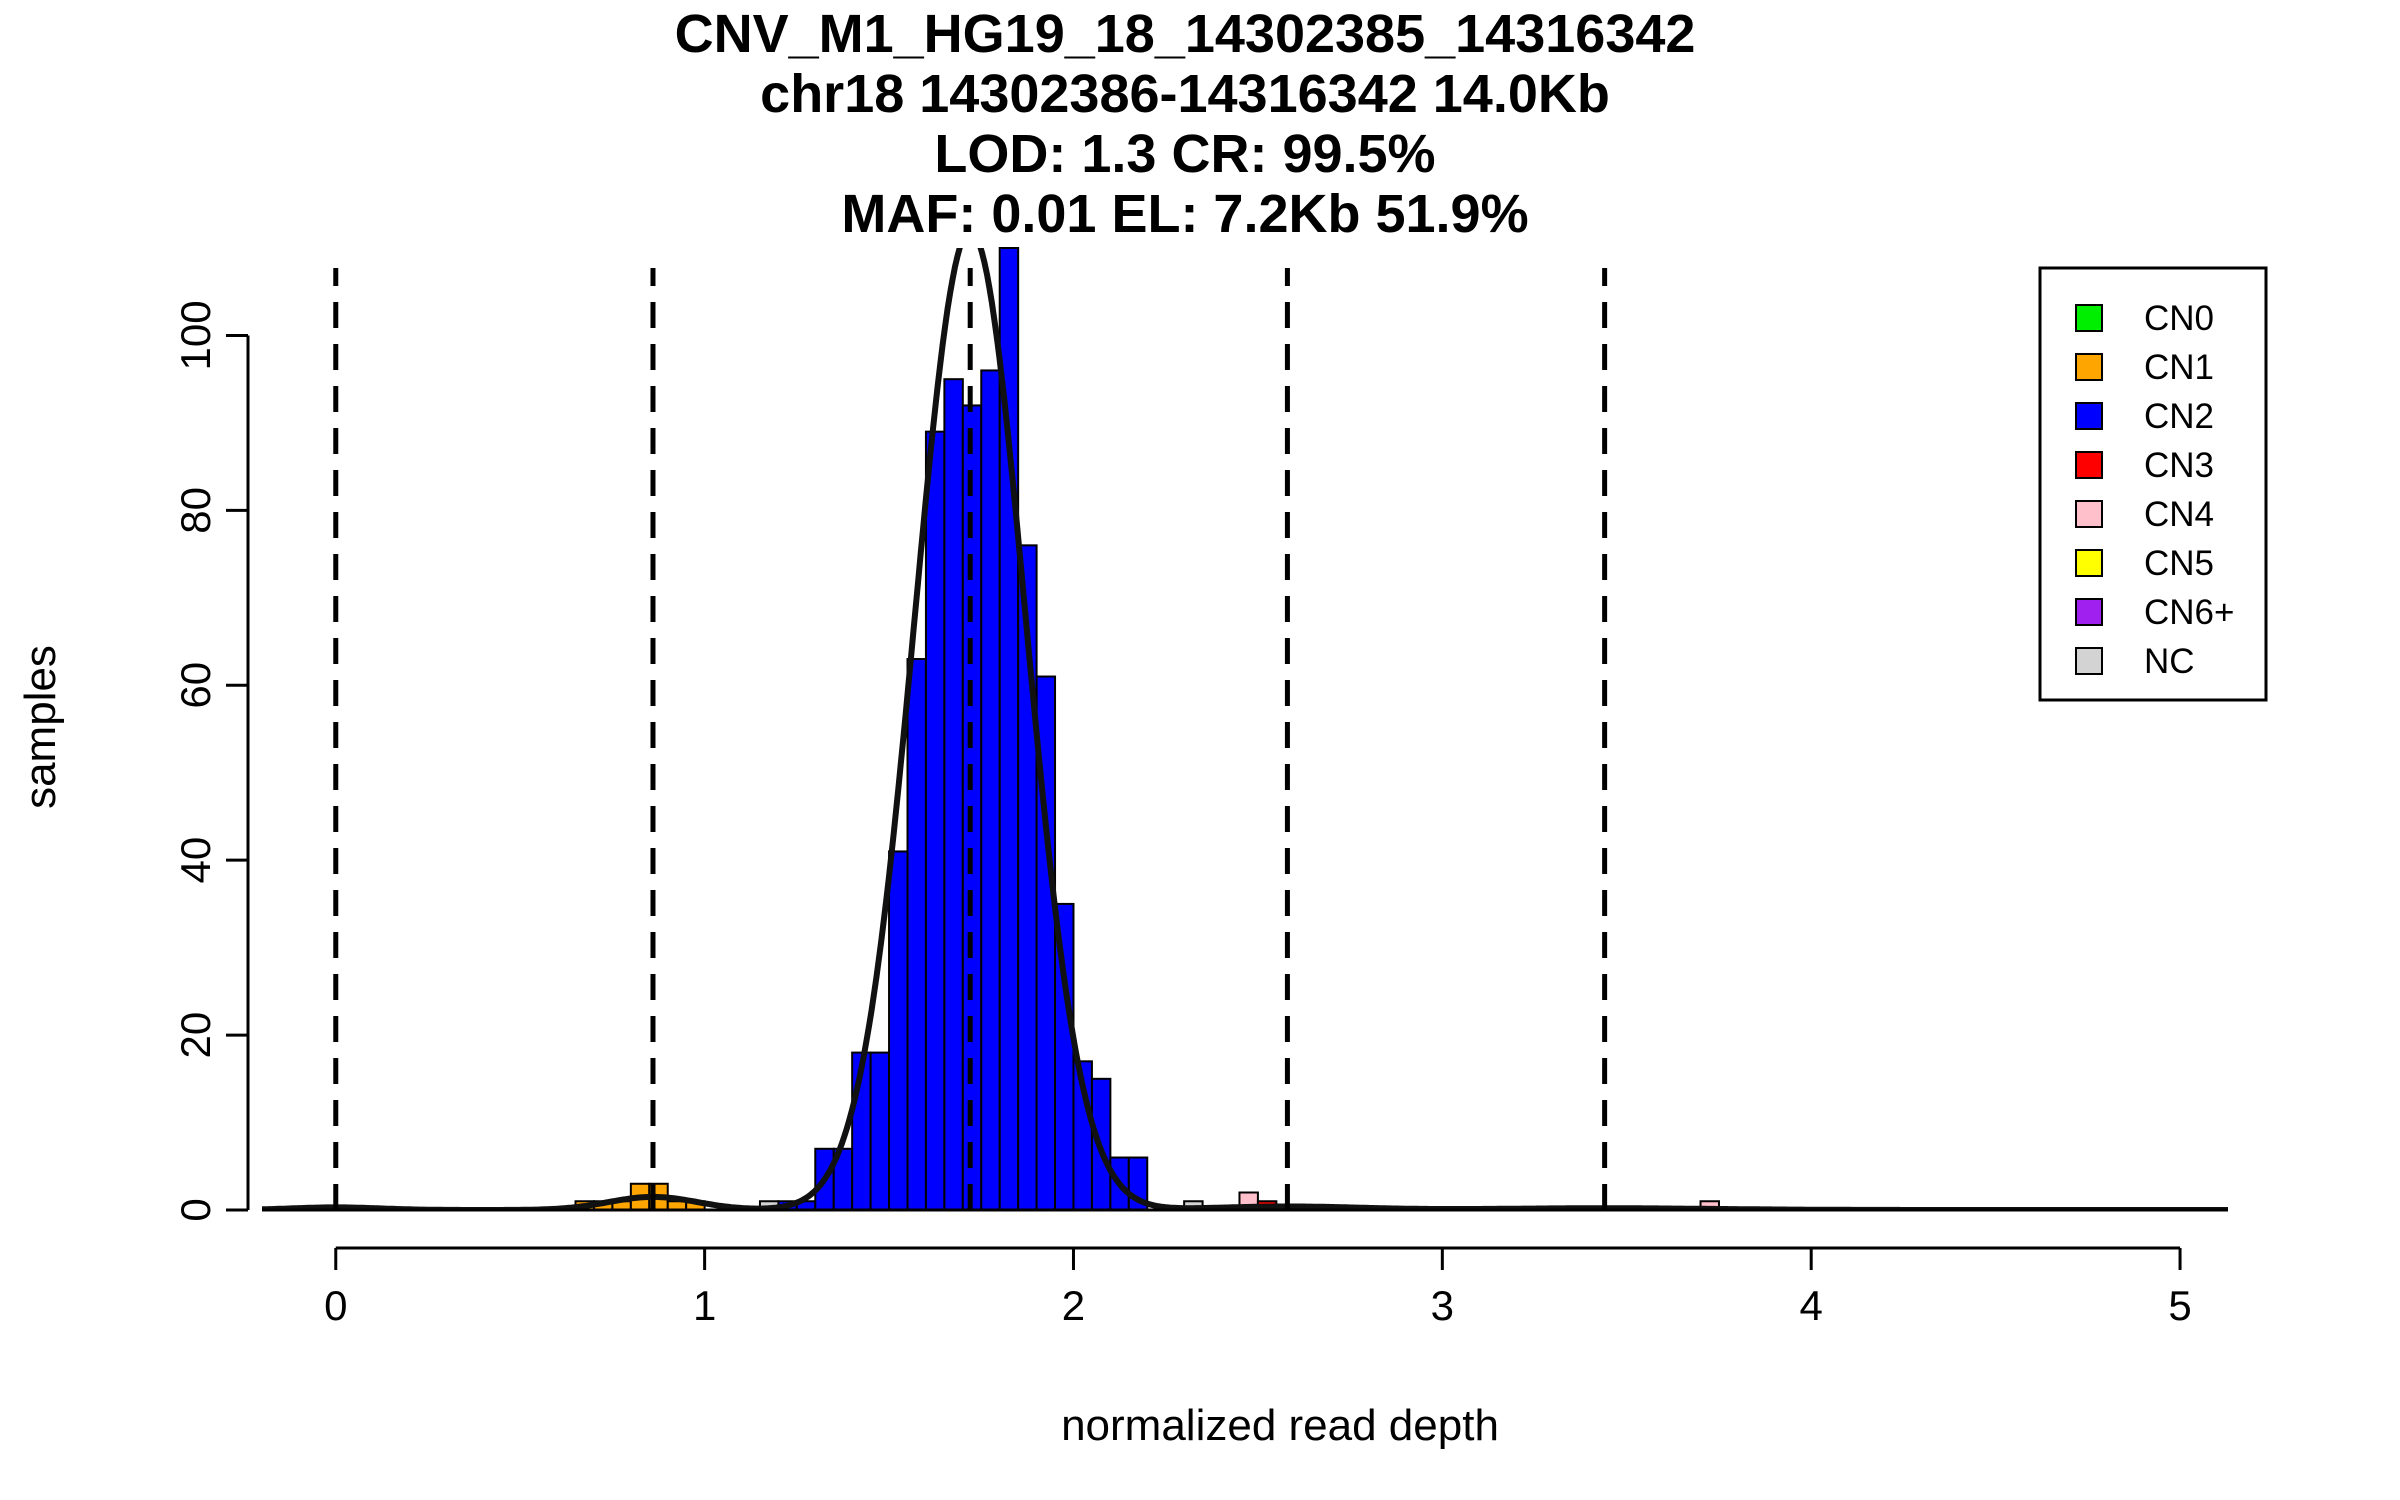  What do you see at coordinates (195, 860) in the screenshot?
I see `y-tick-label-40: 40` at bounding box center [195, 860].